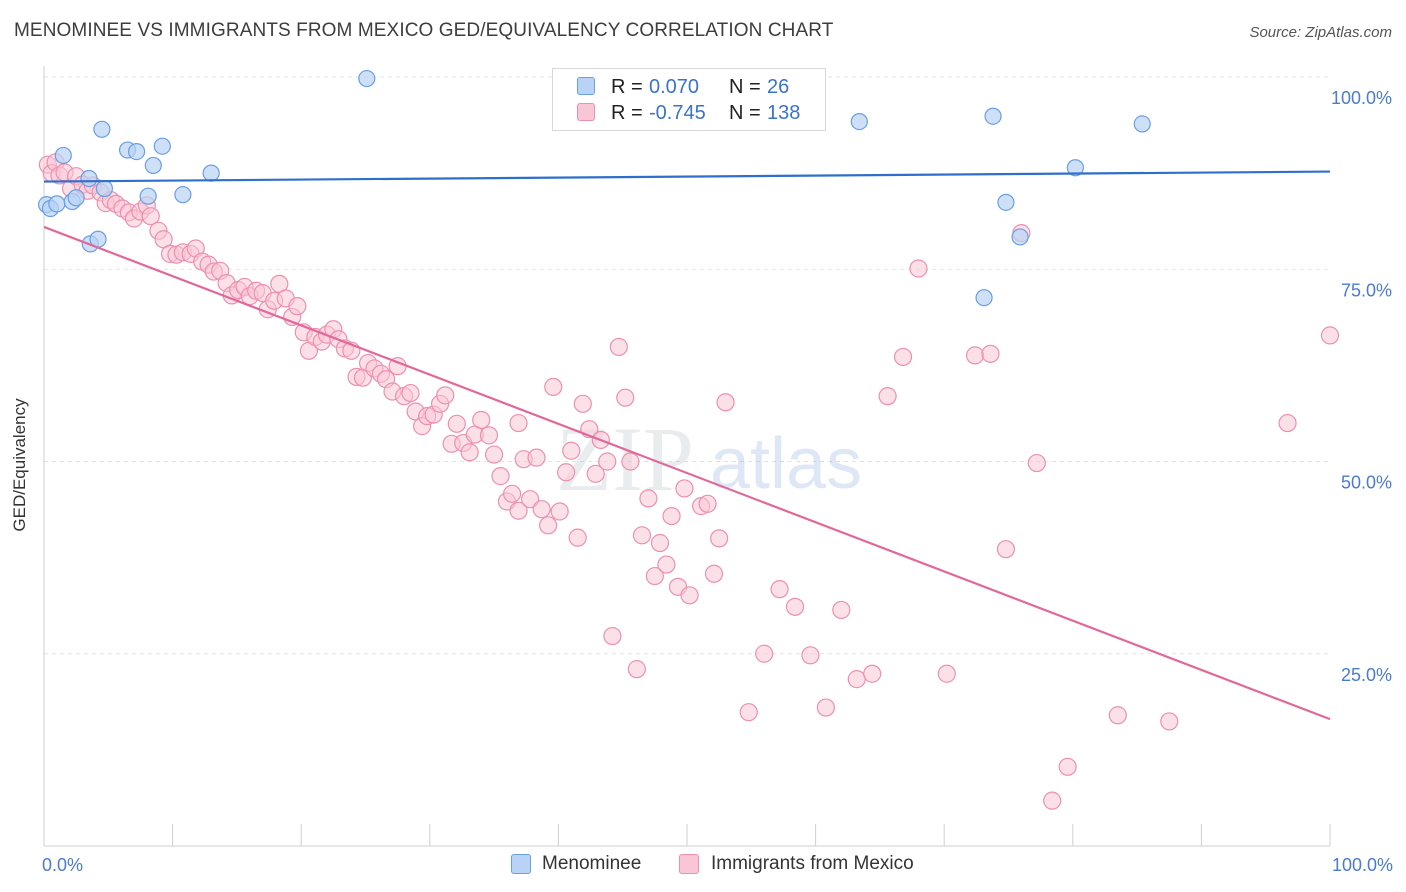  Describe the element at coordinates (1361, 98) in the screenshot. I see `y-tick-label: 100.0%` at that location.